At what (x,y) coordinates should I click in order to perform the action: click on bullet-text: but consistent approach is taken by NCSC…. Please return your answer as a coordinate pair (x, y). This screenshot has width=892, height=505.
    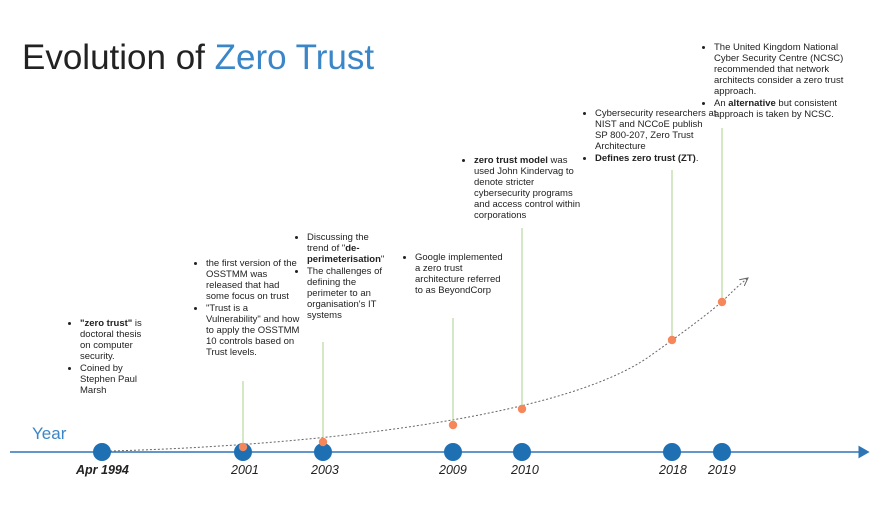
    Looking at the image, I should click on (776, 109).